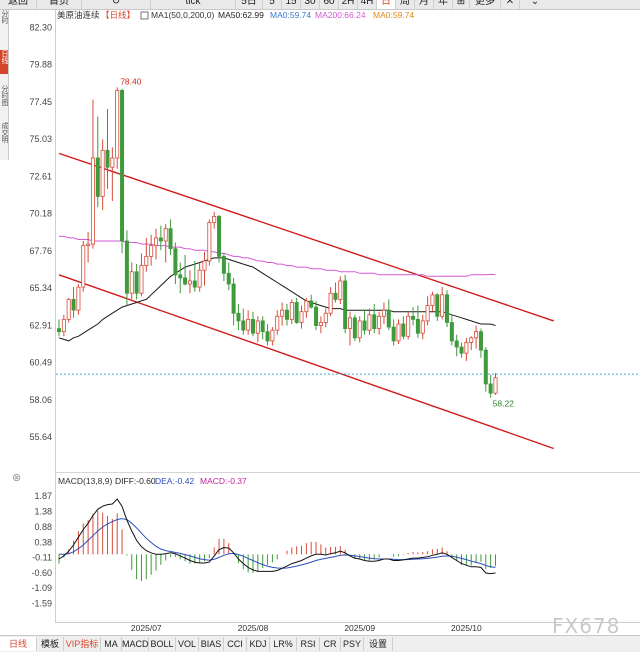  I want to click on settings-icon, so click(144, 15).